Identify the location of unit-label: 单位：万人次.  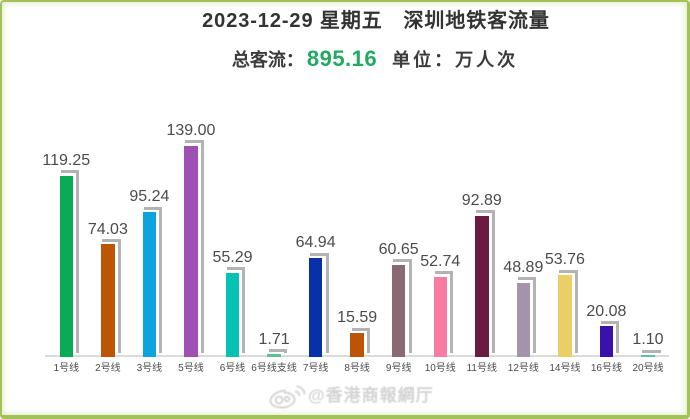
(455, 60).